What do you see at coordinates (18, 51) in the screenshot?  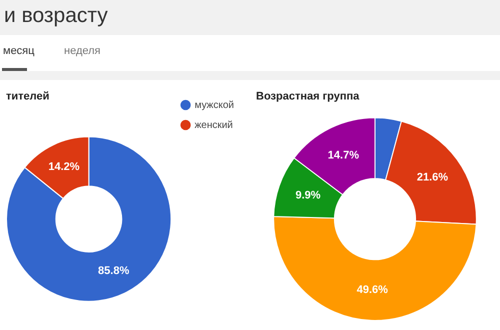 I see `text: месяц` at bounding box center [18, 51].